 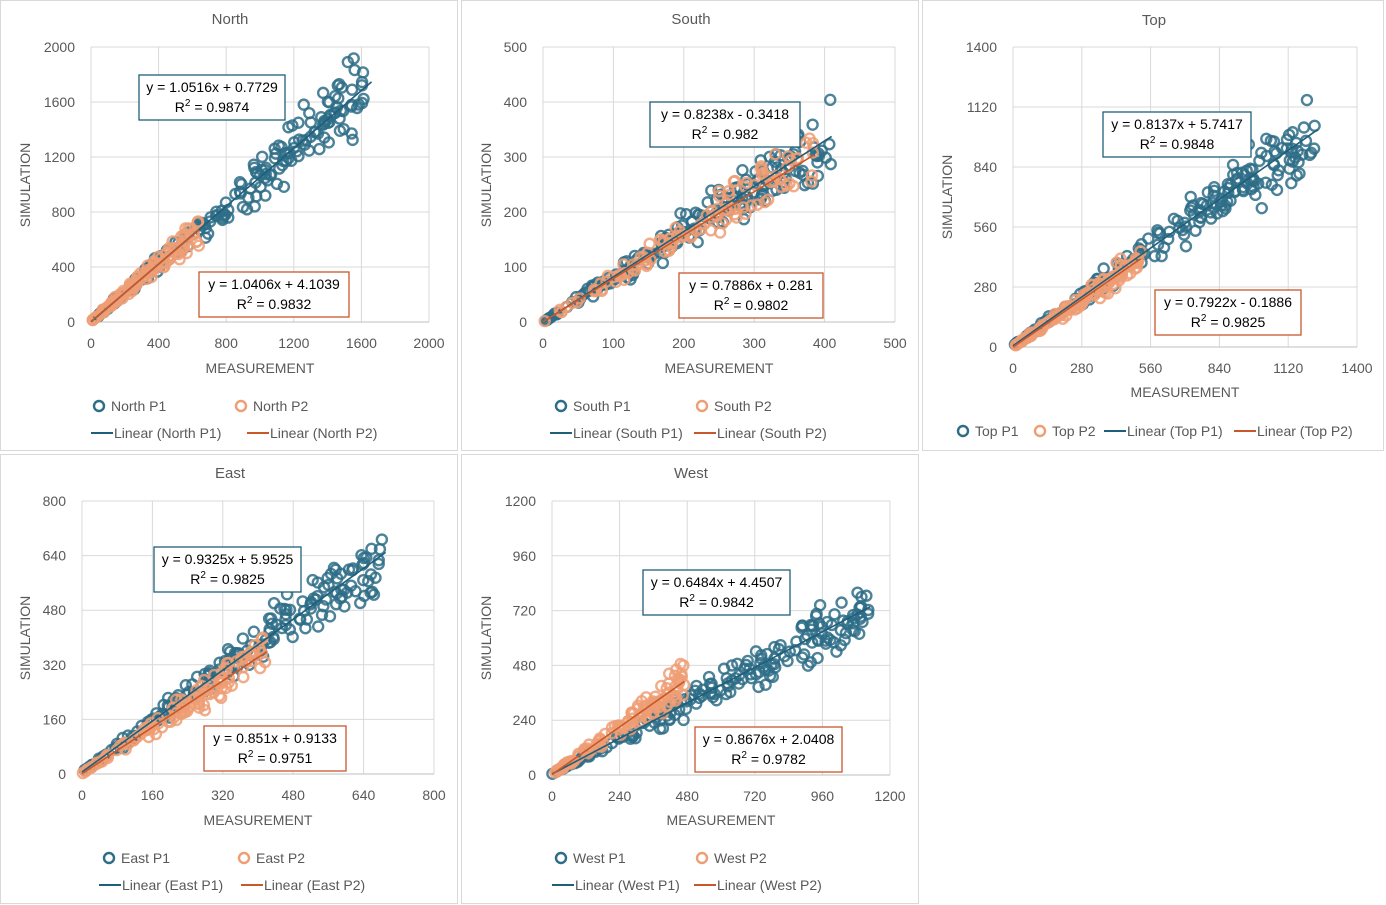 What do you see at coordinates (1175, 431) in the screenshot?
I see `legend-label: Linear (Top P1)` at bounding box center [1175, 431].